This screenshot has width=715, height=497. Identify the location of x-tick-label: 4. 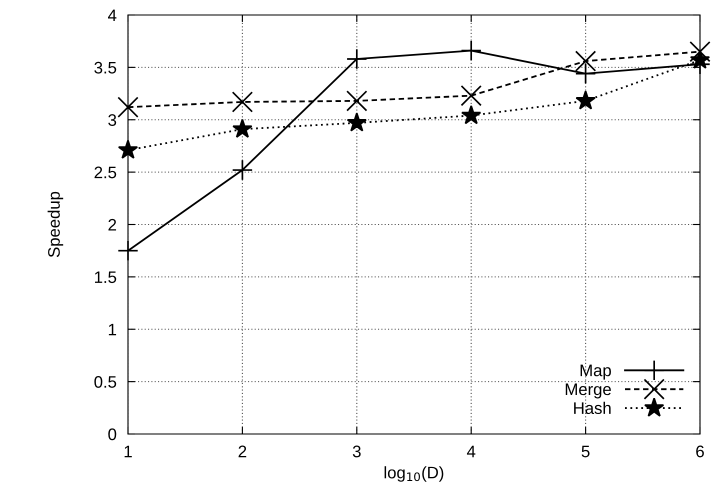
(471, 452).